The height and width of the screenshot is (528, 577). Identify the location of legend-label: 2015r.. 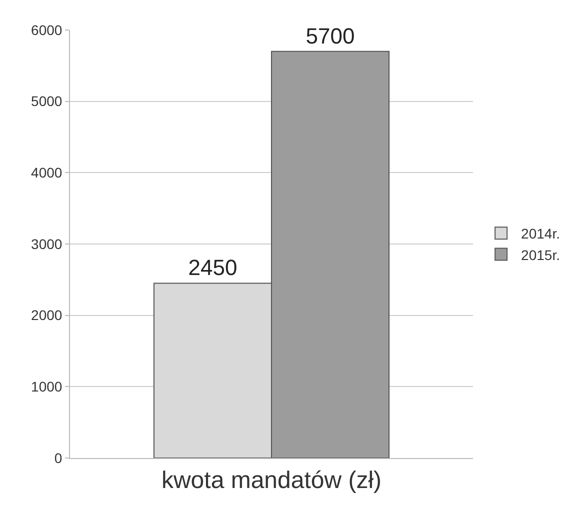
(540, 254).